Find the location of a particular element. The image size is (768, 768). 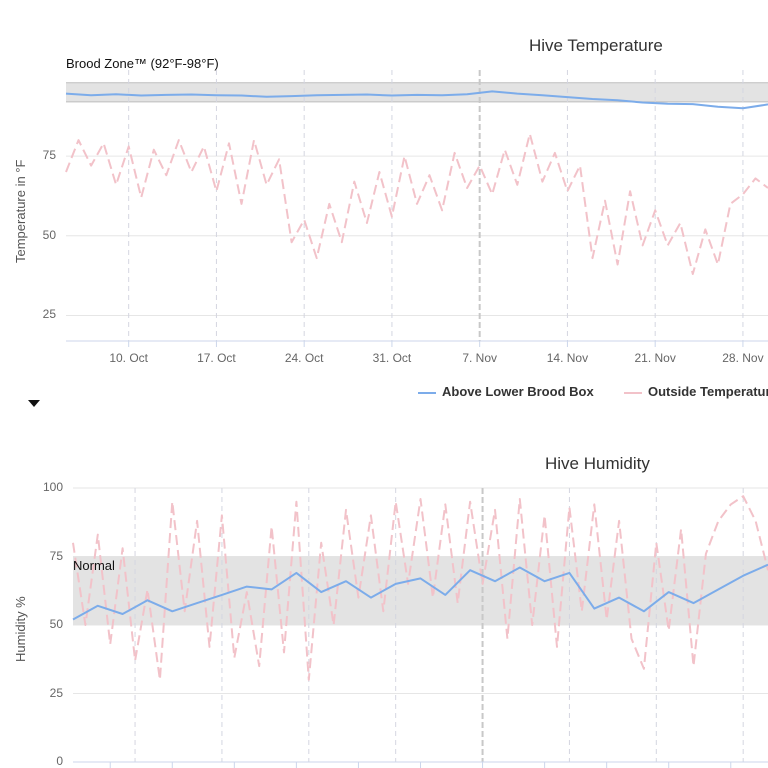

temp-x-axis is located at coordinates (417, 343).